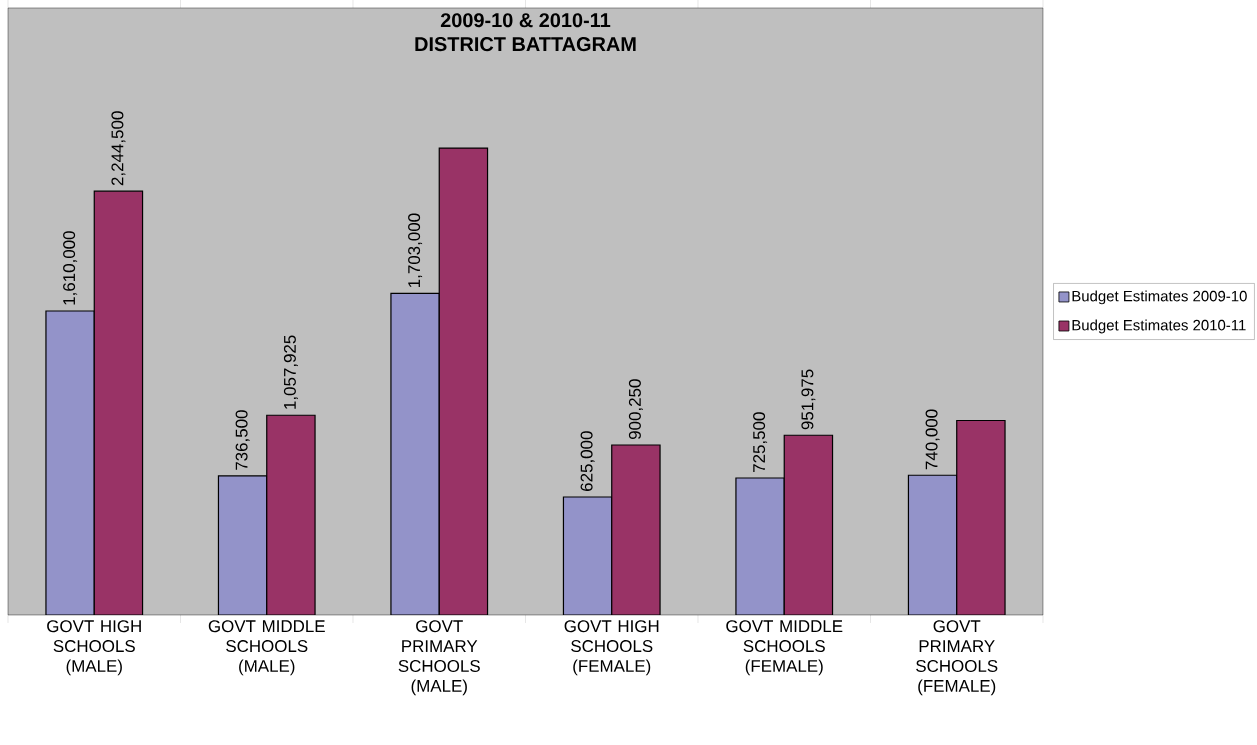 This screenshot has width=1257, height=745. I want to click on x-tick-label: GOVT PRIMARY SCHOOLS (MALE), so click(439, 658).